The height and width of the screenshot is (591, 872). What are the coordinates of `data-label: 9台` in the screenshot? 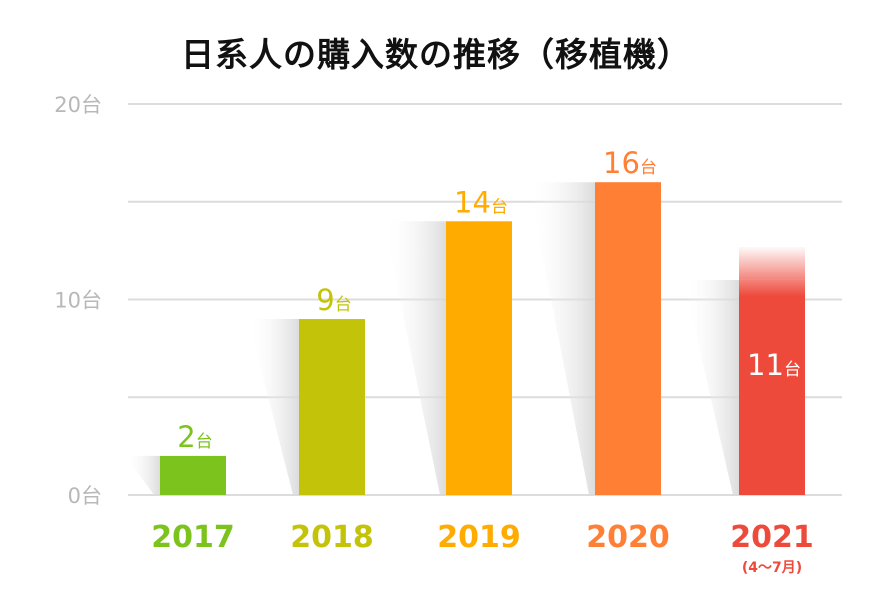 It's located at (333, 300).